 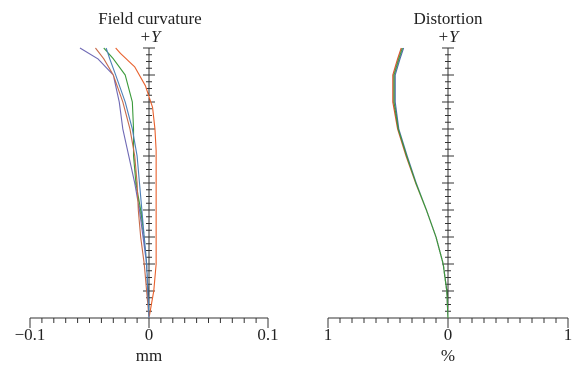 What do you see at coordinates (149, 334) in the screenshot?
I see `field-curvature-xtick-center: 0` at bounding box center [149, 334].